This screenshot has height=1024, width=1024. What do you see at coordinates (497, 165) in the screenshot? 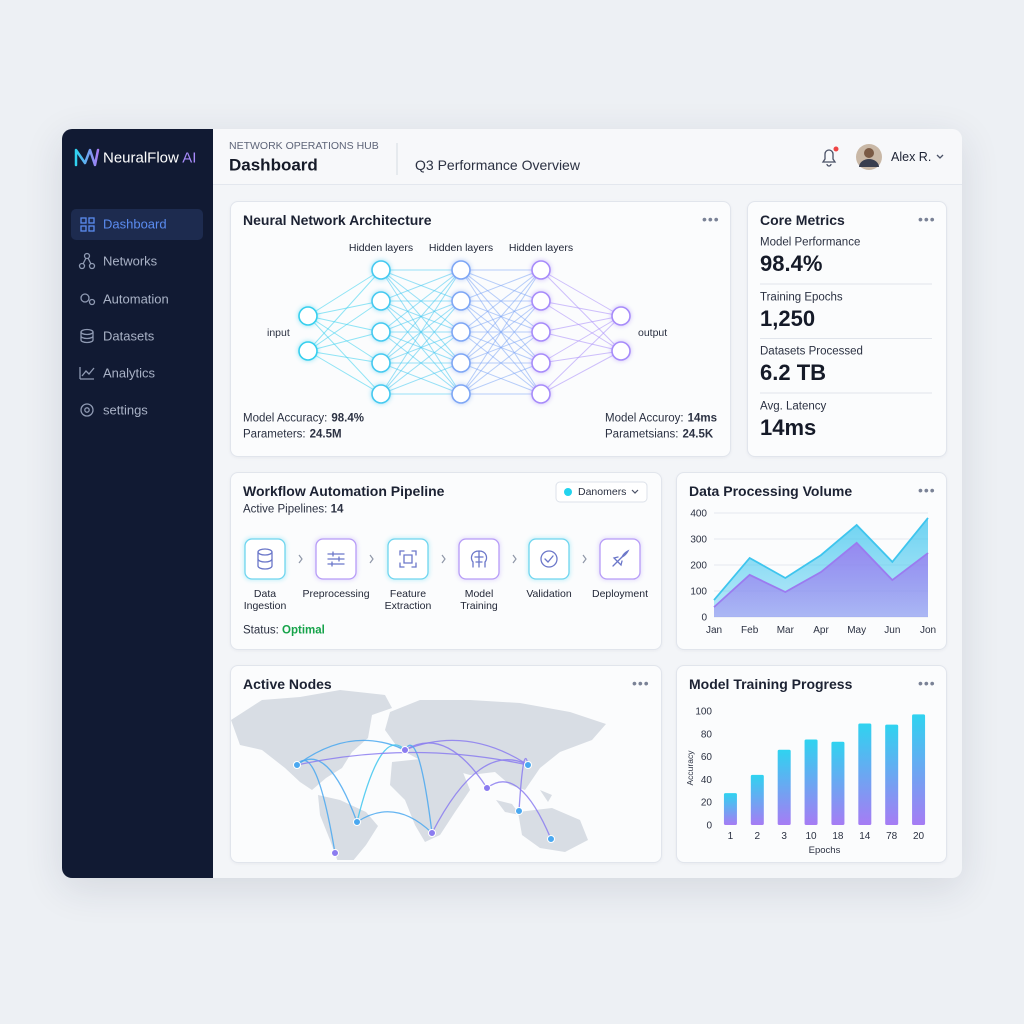
I see `header-subtitle: Q3 Performance Overview` at bounding box center [497, 165].